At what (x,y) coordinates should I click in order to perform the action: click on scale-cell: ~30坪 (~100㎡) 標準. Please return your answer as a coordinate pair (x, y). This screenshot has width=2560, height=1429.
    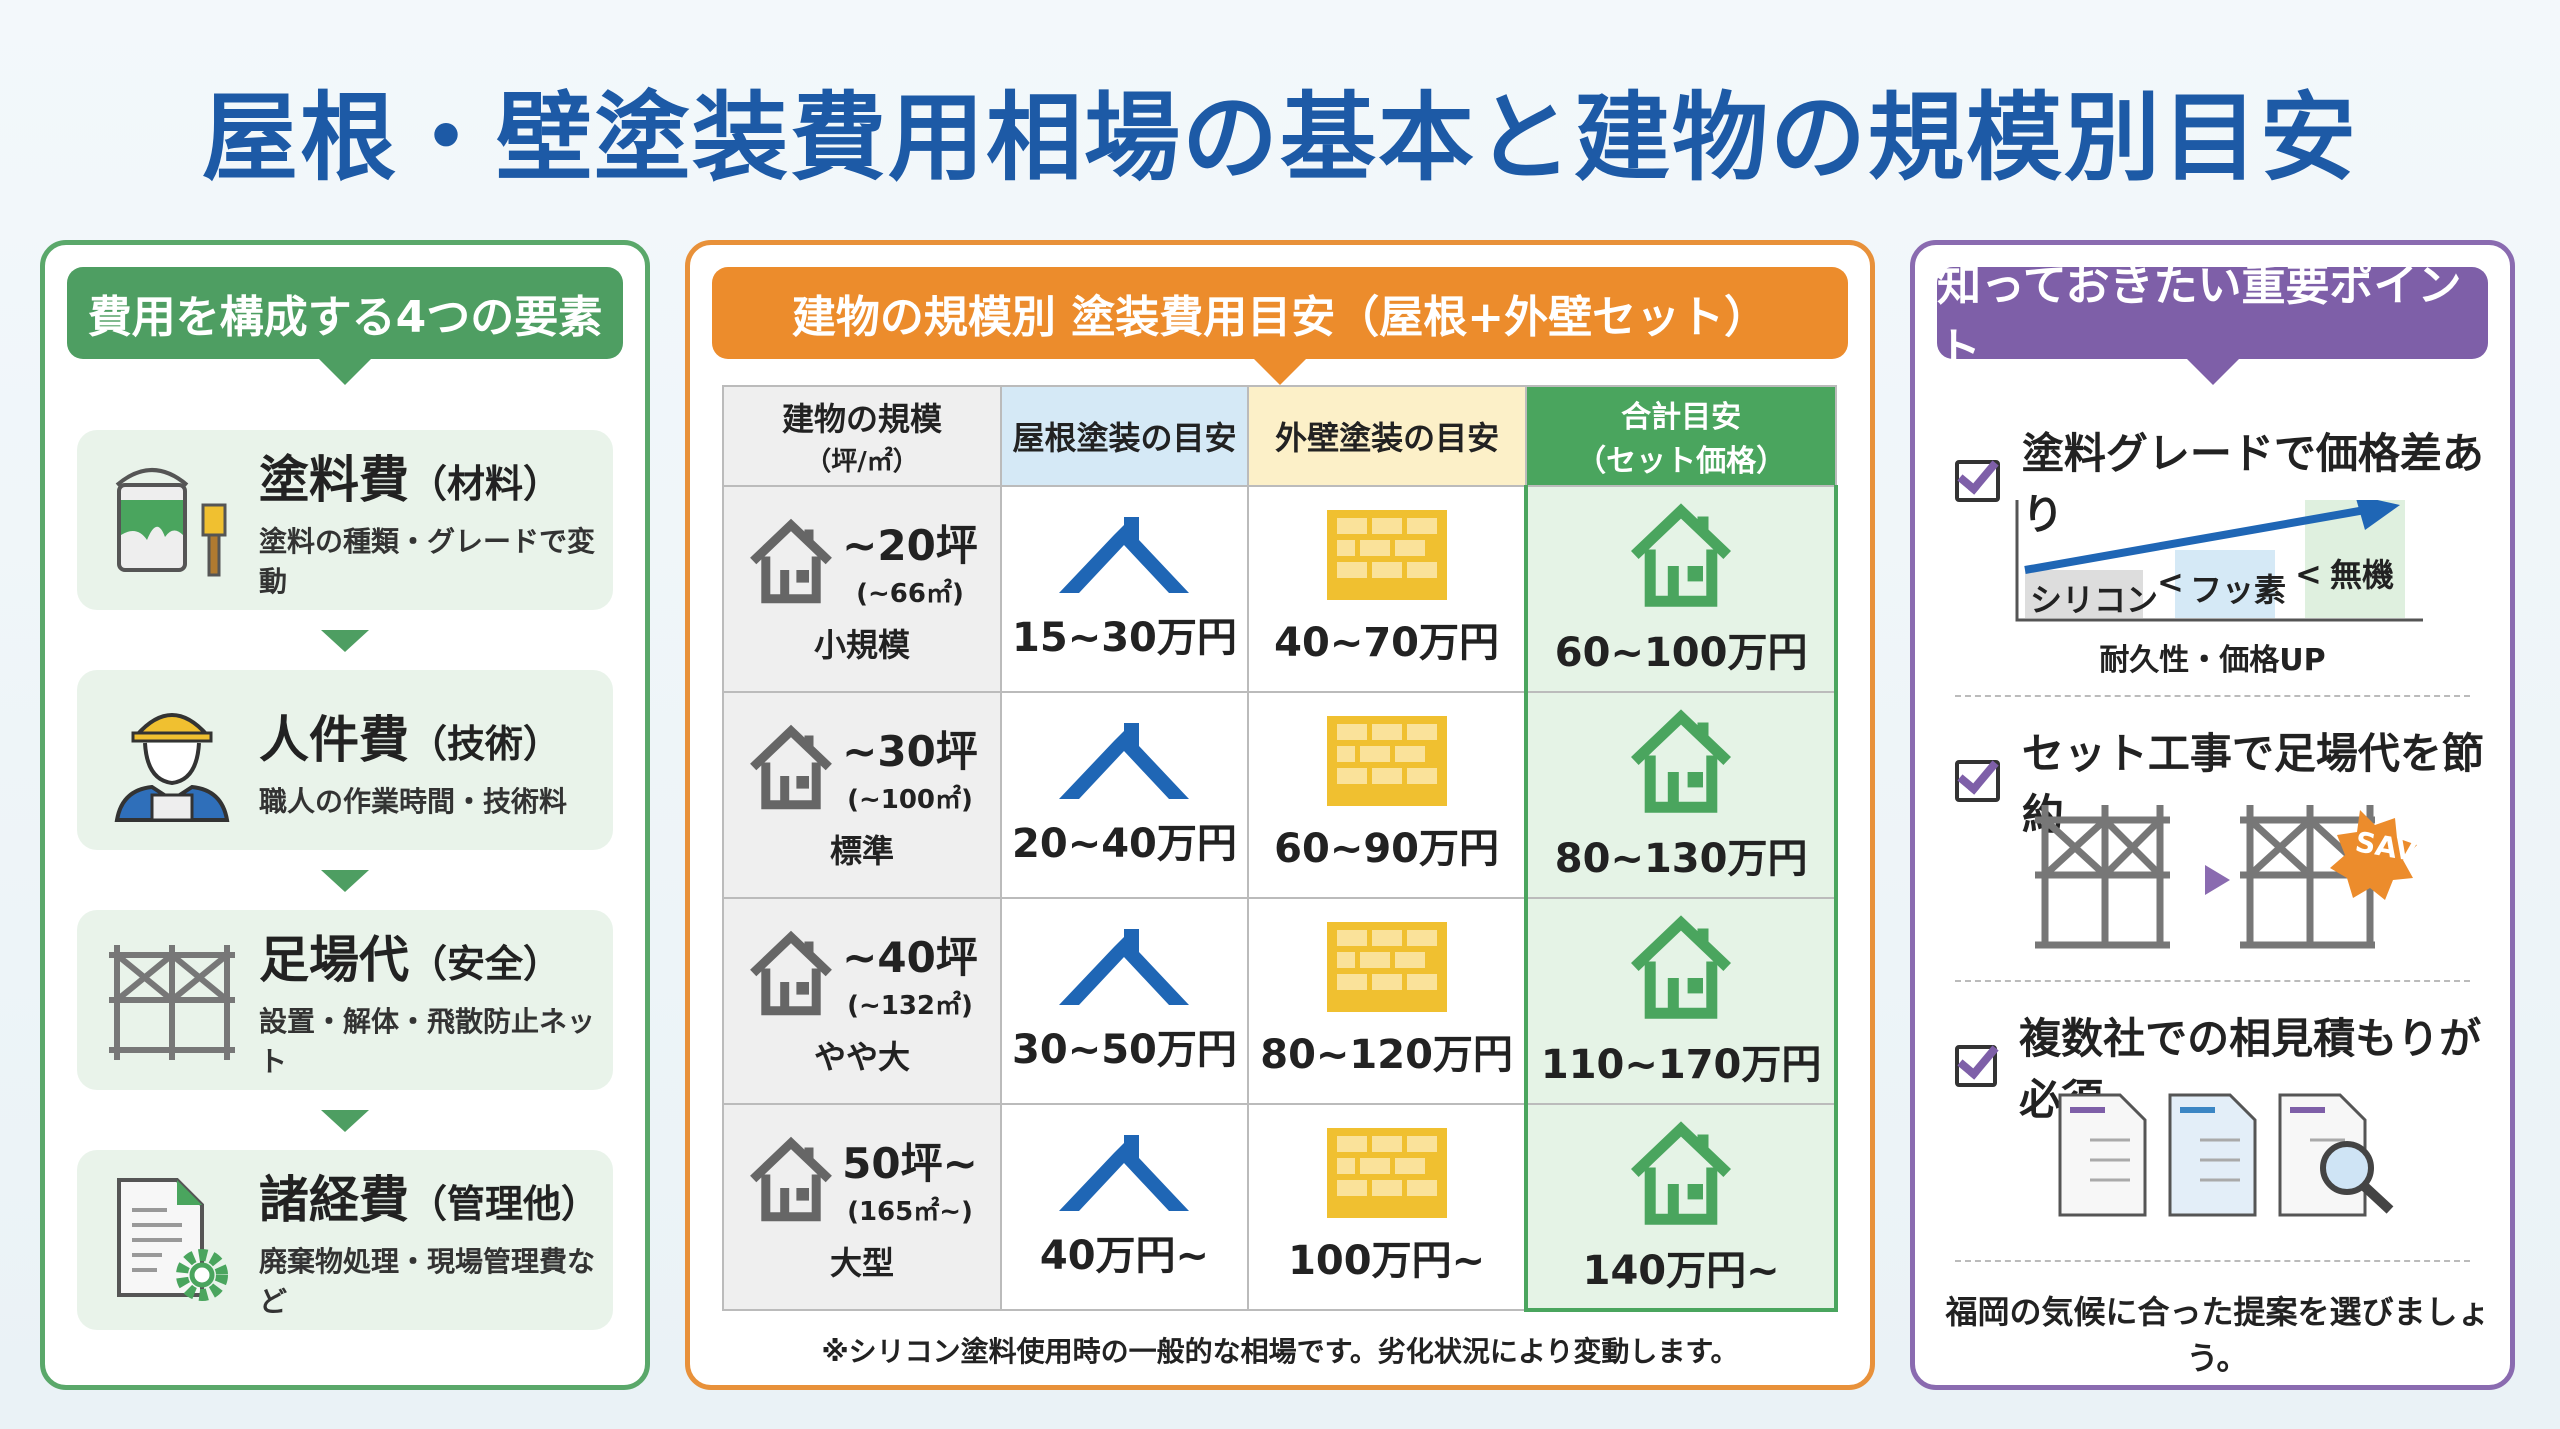
    Looking at the image, I should click on (862, 795).